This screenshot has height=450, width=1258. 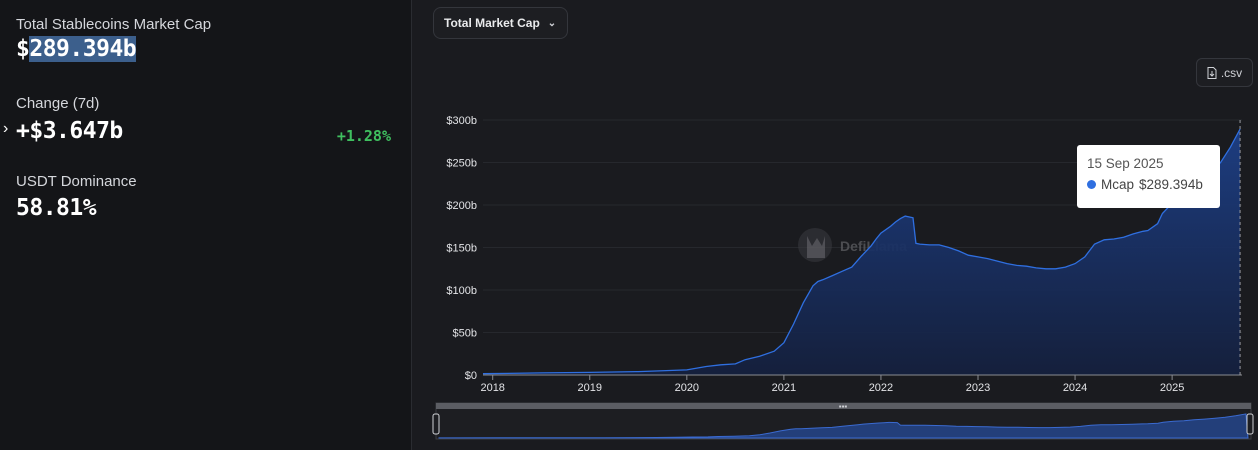 What do you see at coordinates (1250, 424) in the screenshot?
I see `brush-handle-right` at bounding box center [1250, 424].